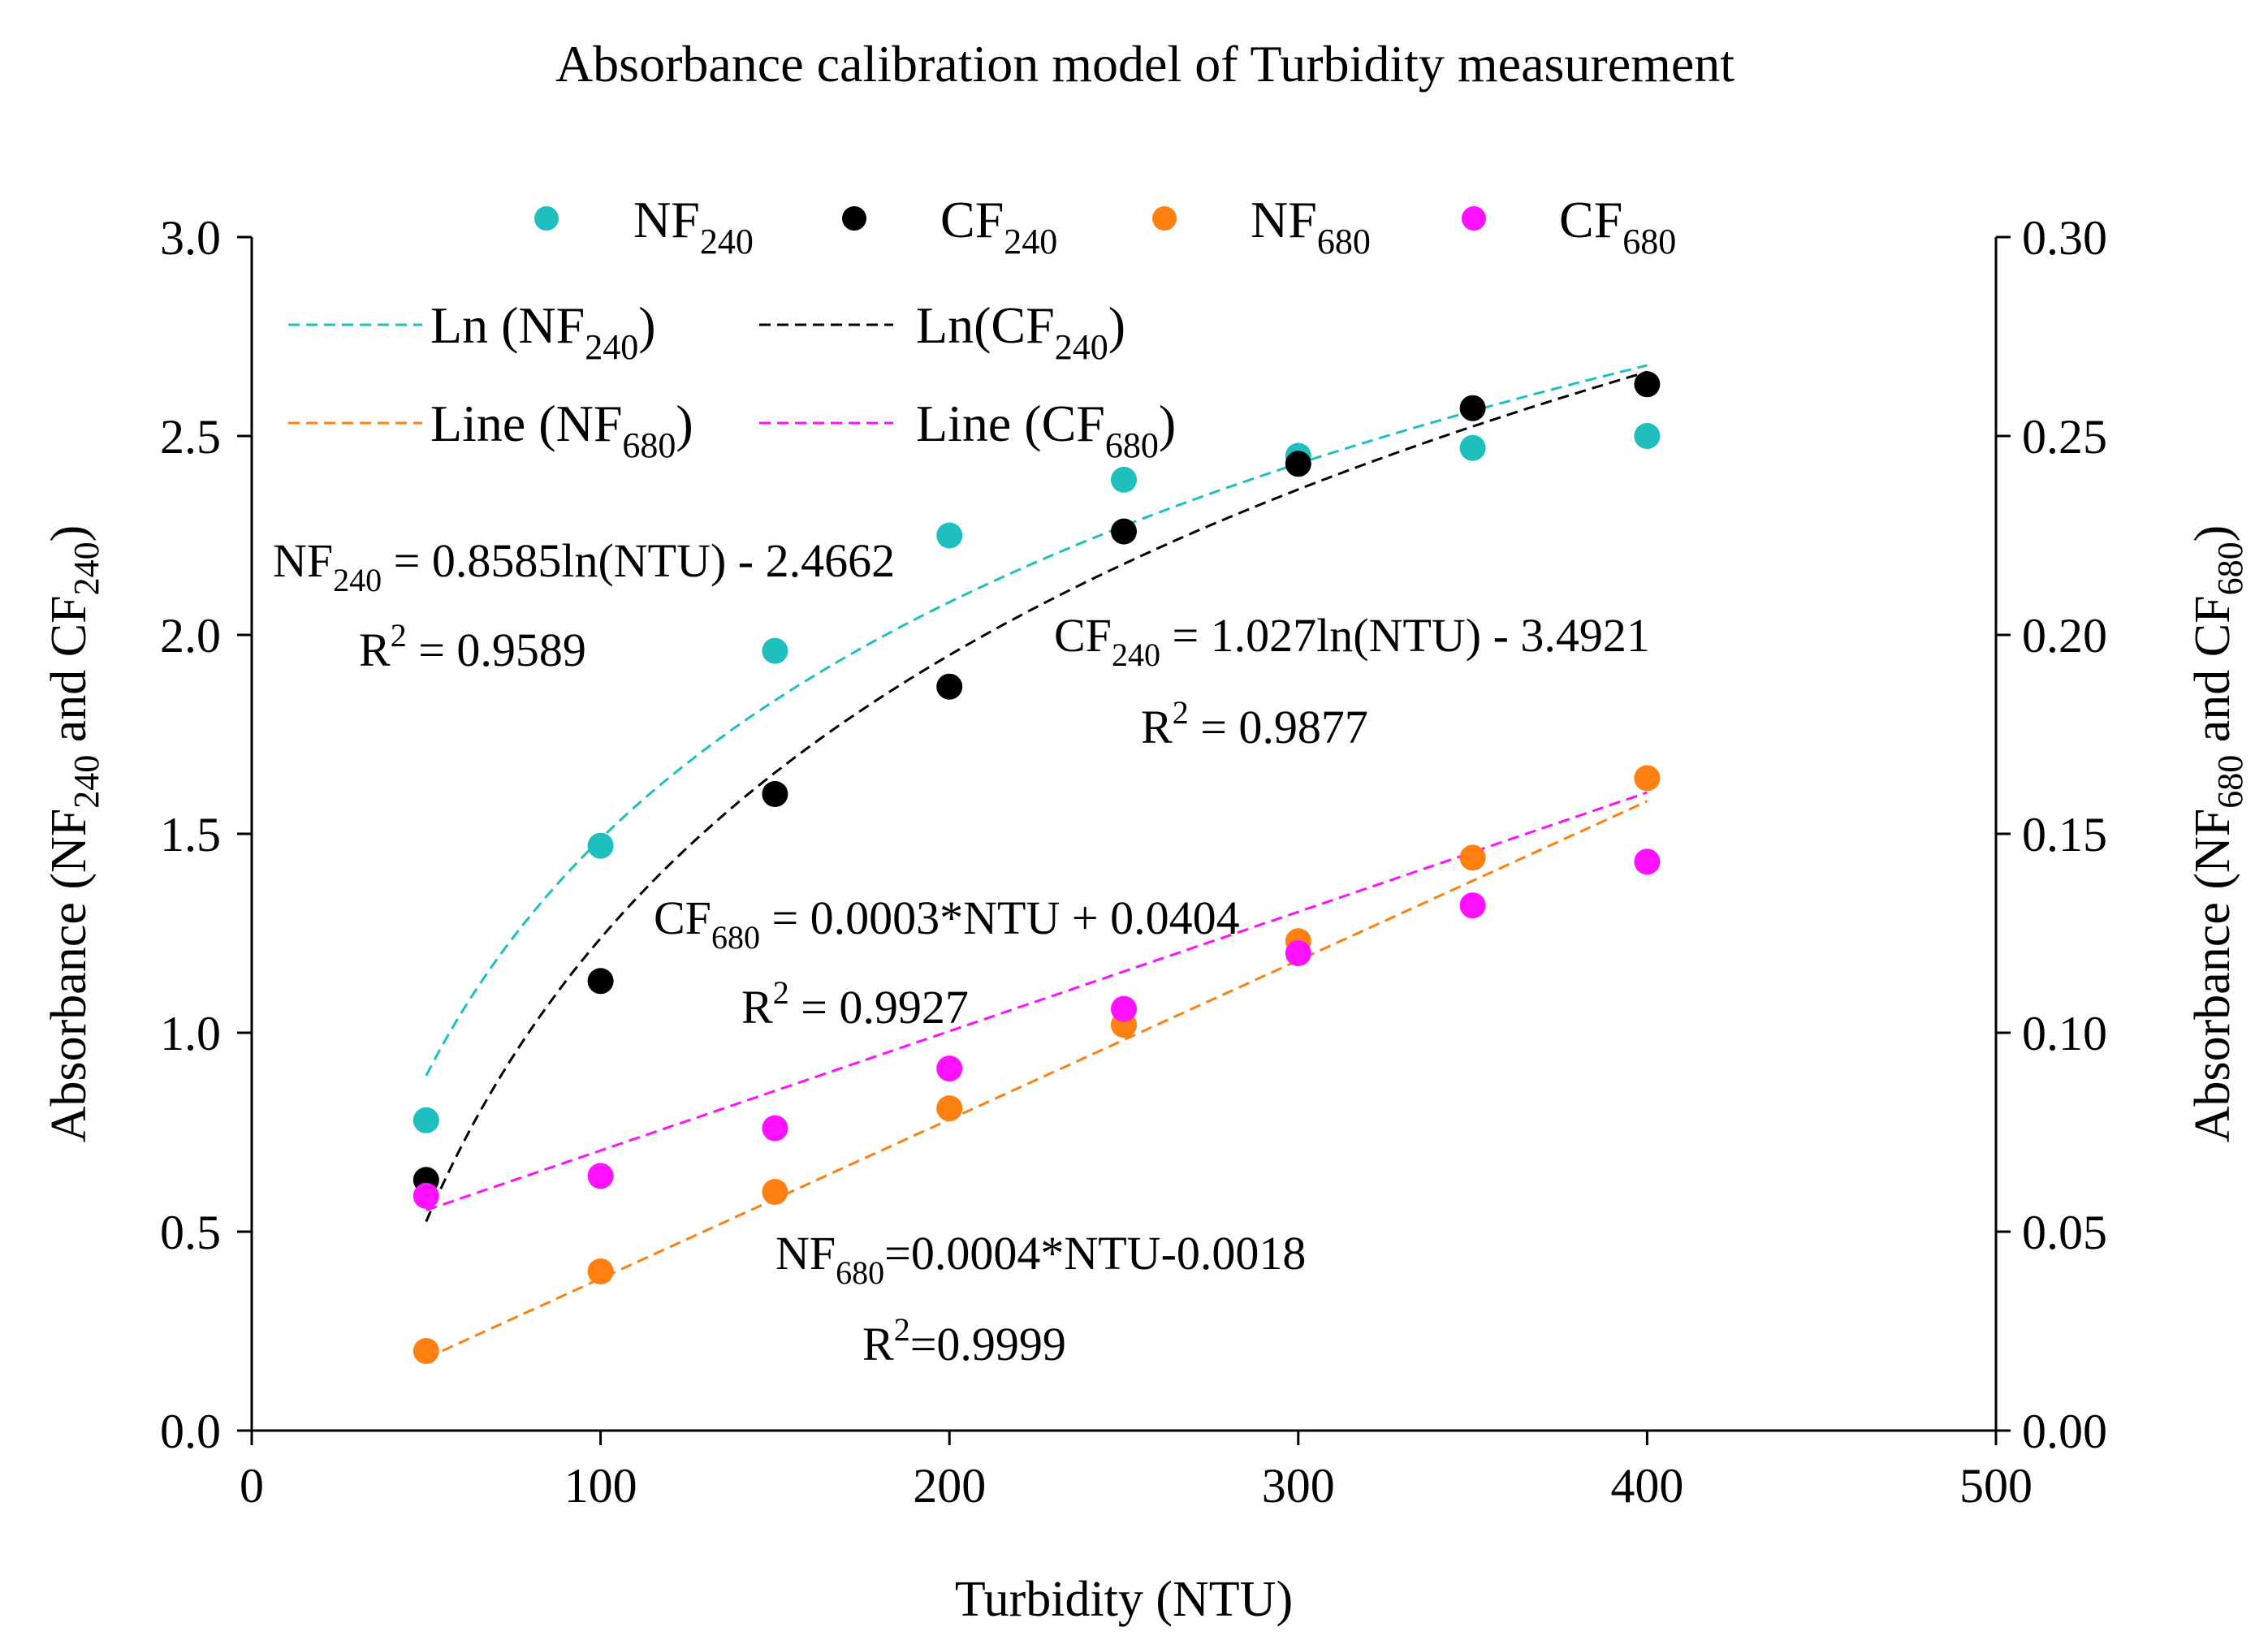 This screenshot has width=2268, height=1649. Describe the element at coordinates (472, 646) in the screenshot. I see `annotation-nf240-r2: R2 = 0.9589` at that location.